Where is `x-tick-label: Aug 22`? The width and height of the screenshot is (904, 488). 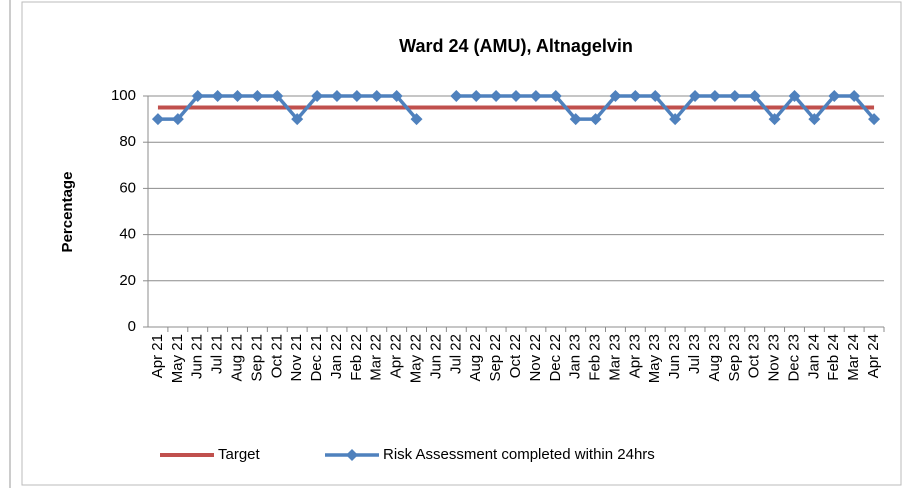
x-tick-label: Aug 22 is located at coordinates (475, 358).